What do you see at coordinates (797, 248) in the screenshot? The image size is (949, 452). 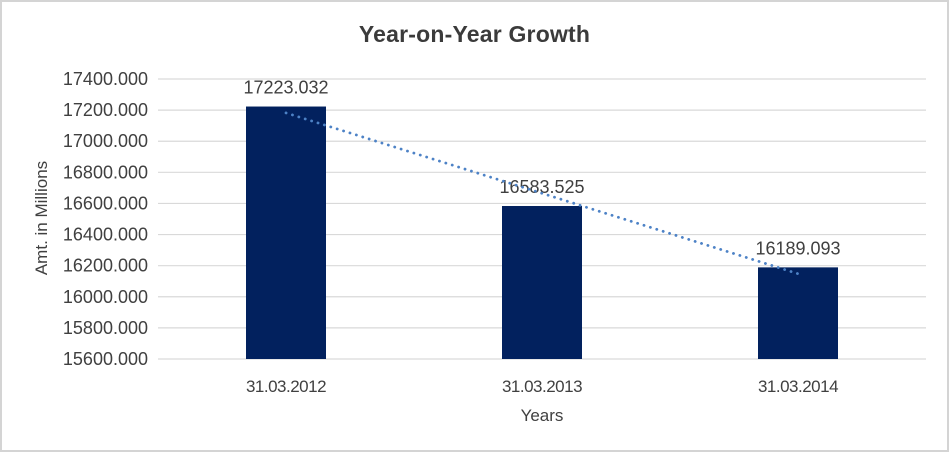 I see `data-label: 16189.093` at bounding box center [797, 248].